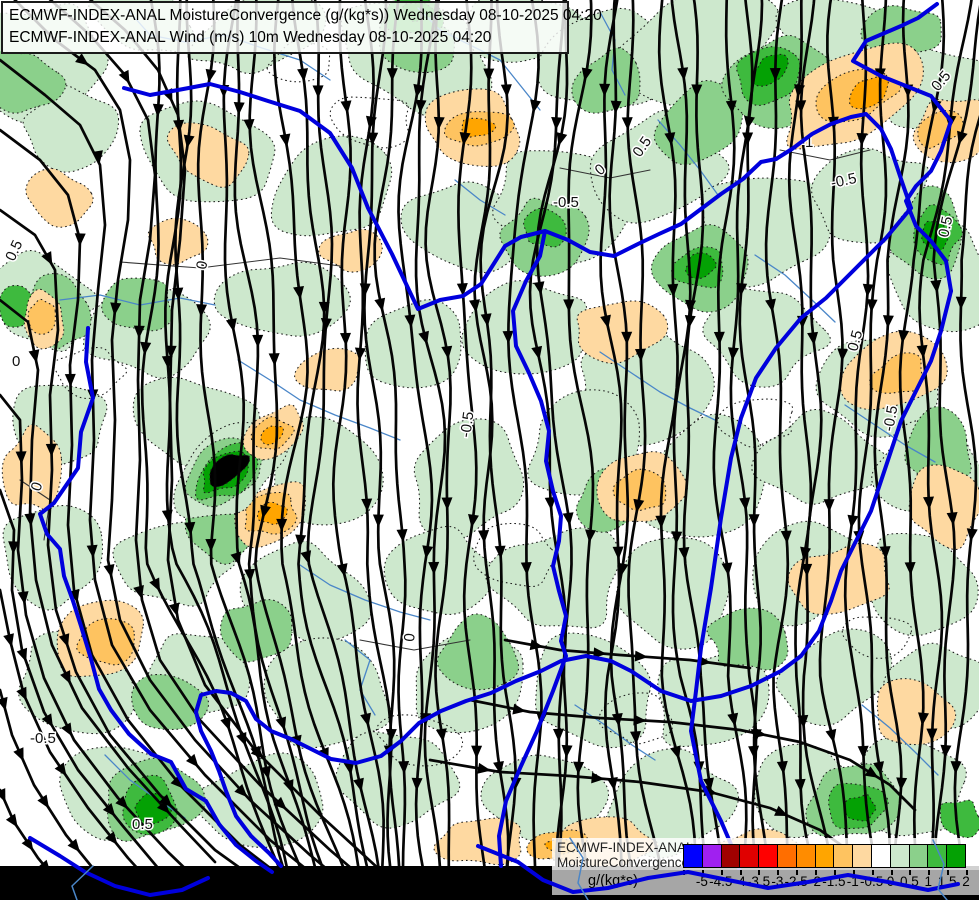  What do you see at coordinates (623, 862) in the screenshot?
I see `legend-parameter: MoistureConvergence` at bounding box center [623, 862].